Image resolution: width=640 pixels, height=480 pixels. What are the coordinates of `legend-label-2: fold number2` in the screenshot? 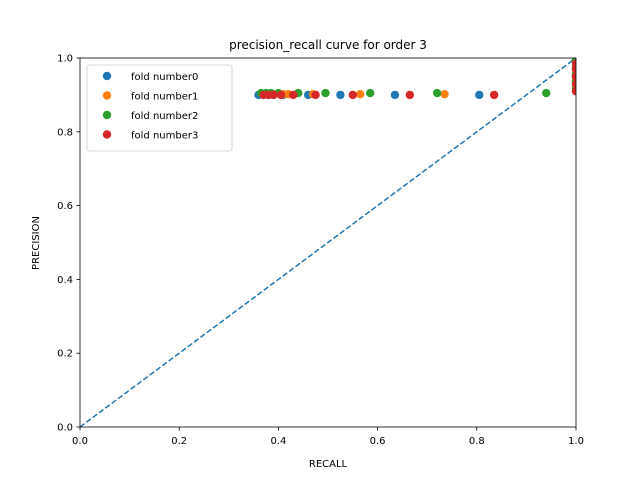 It's located at (164, 116).